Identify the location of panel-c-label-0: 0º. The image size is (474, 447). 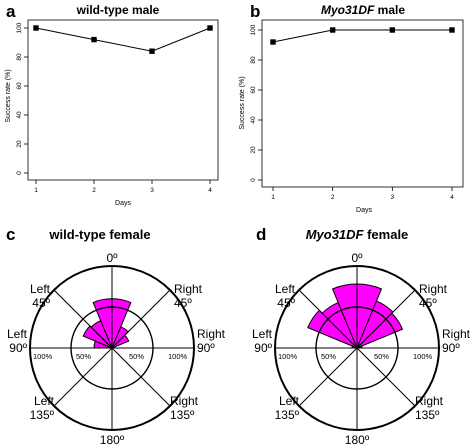
(112, 258).